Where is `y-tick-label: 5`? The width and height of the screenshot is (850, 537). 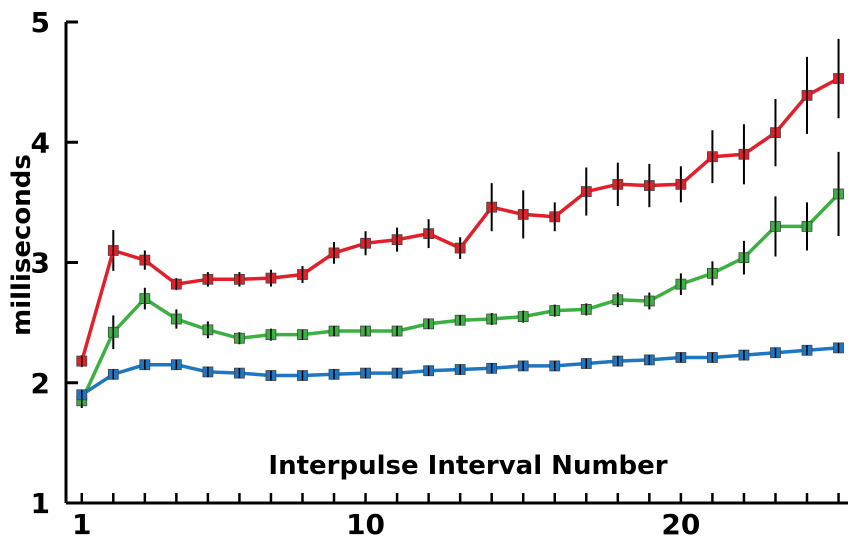 y-tick-label: 5 is located at coordinates (40, 22).